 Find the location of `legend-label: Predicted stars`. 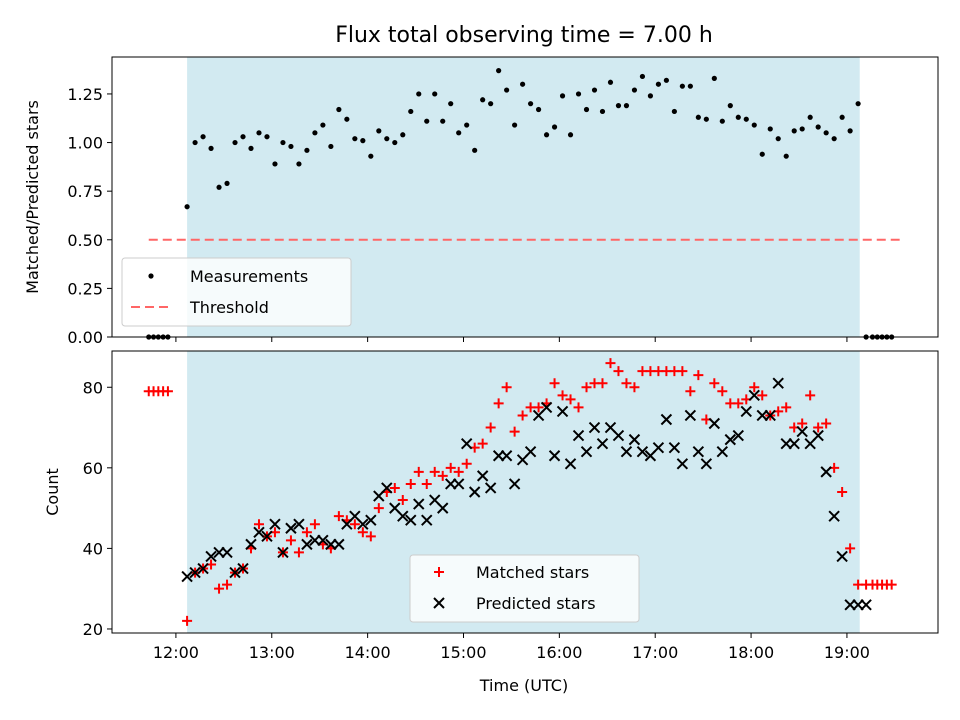

legend-label: Predicted stars is located at coordinates (536, 603).